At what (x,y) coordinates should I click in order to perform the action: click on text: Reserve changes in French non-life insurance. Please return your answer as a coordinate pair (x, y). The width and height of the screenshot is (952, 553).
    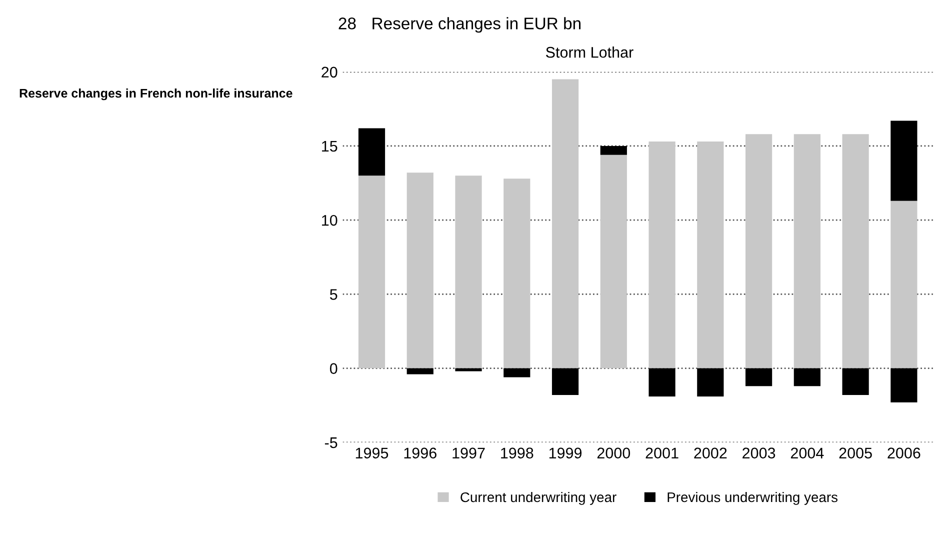
    Looking at the image, I should click on (156, 94).